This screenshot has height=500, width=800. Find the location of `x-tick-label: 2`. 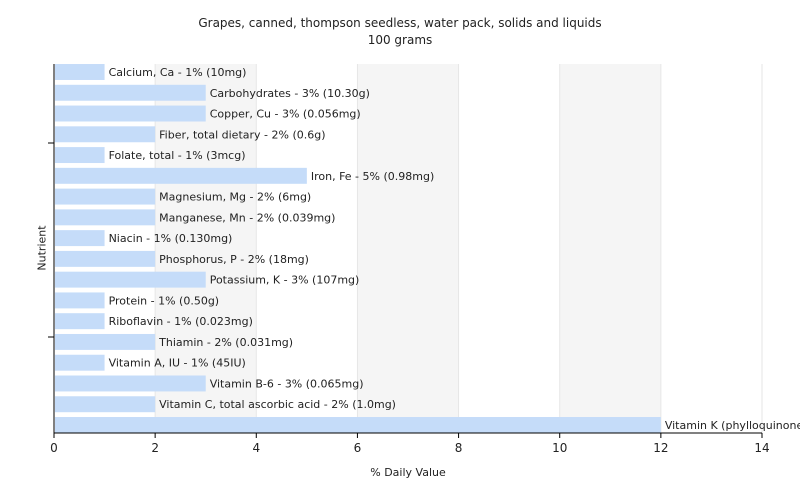

x-tick-label: 2 is located at coordinates (155, 448).